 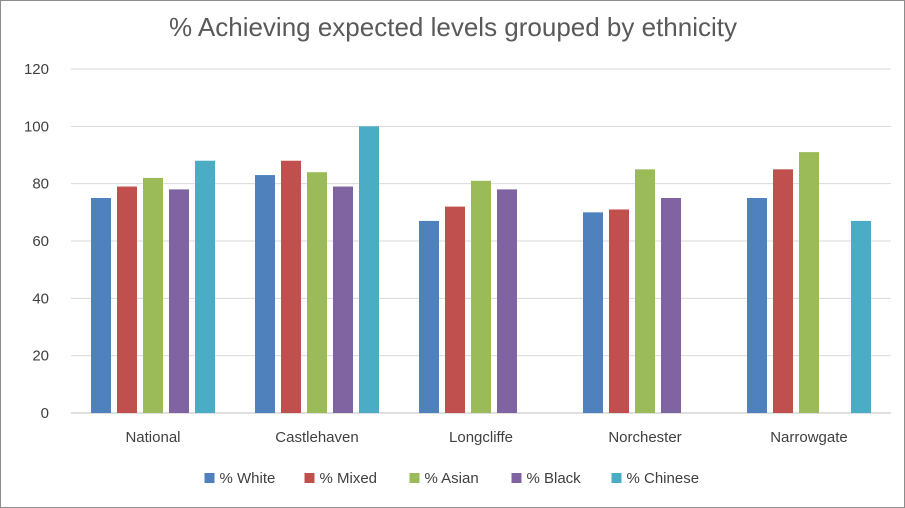 I want to click on y-tick-label: 20, so click(x=40, y=356).